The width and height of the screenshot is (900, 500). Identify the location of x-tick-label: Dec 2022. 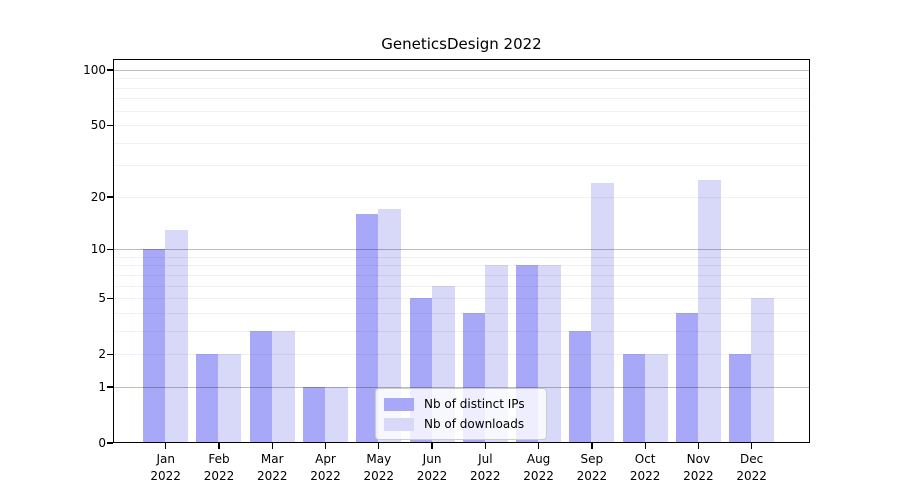
(751, 467).